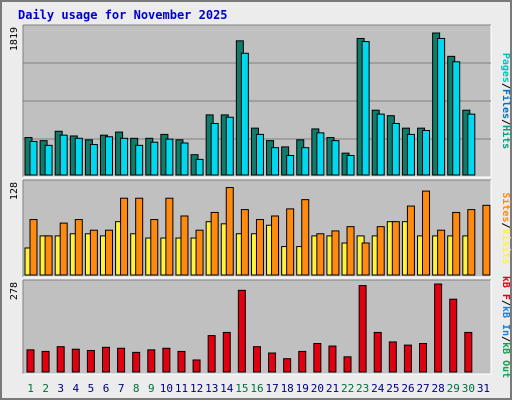 The height and width of the screenshot is (400, 512). Describe the element at coordinates (241, 388) in the screenshot. I see `day-tick-label: 15` at that location.